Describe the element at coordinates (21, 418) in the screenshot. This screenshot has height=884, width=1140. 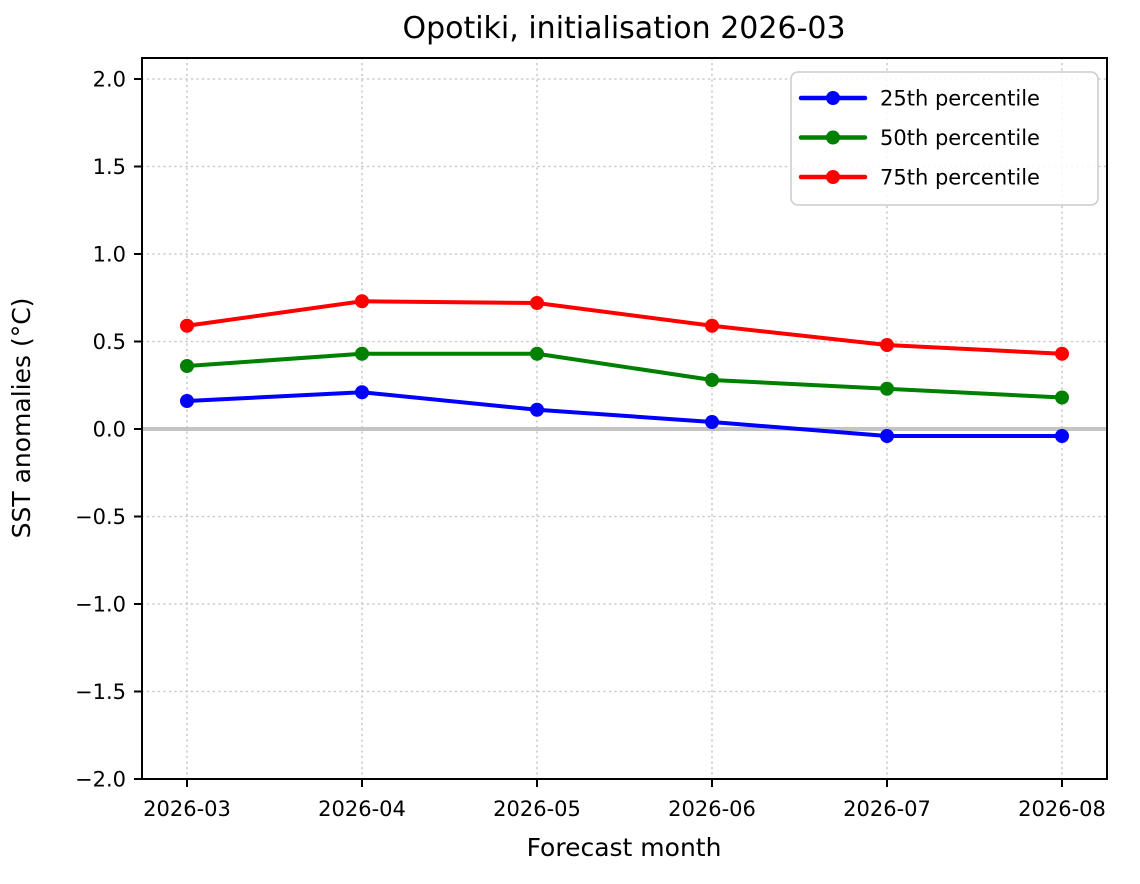
I see `y-axis-label: SST anomalies (°C)` at that location.